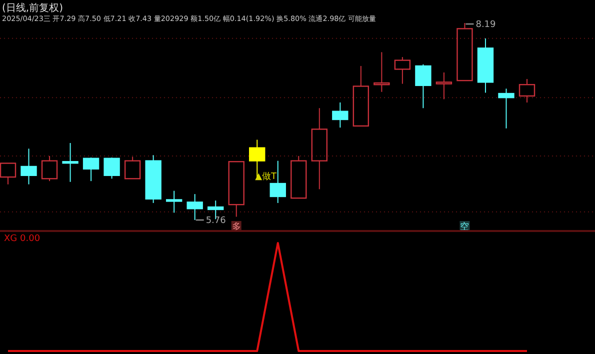 The height and width of the screenshot is (354, 595). I want to click on chart-title: (日线,前复权), so click(33, 8).